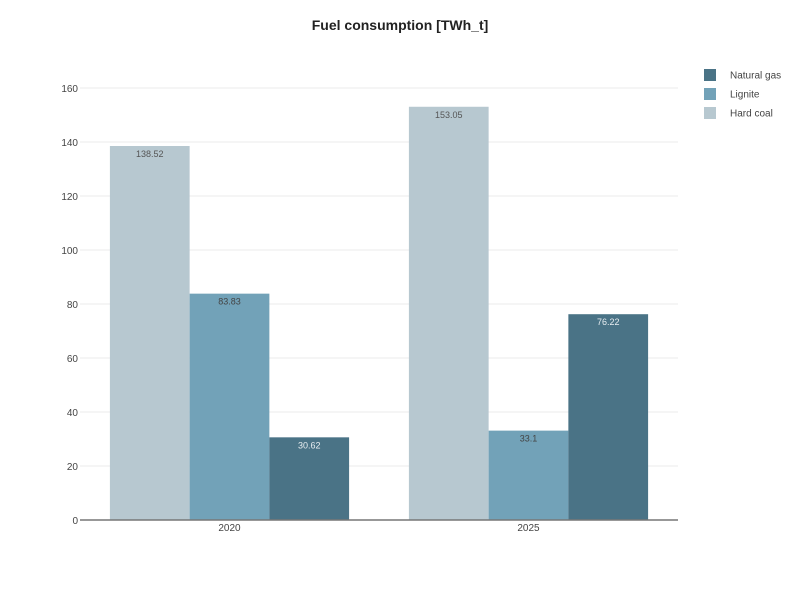 The image size is (800, 600). What do you see at coordinates (751, 114) in the screenshot?
I see `legend-label: Hard coal` at bounding box center [751, 114].